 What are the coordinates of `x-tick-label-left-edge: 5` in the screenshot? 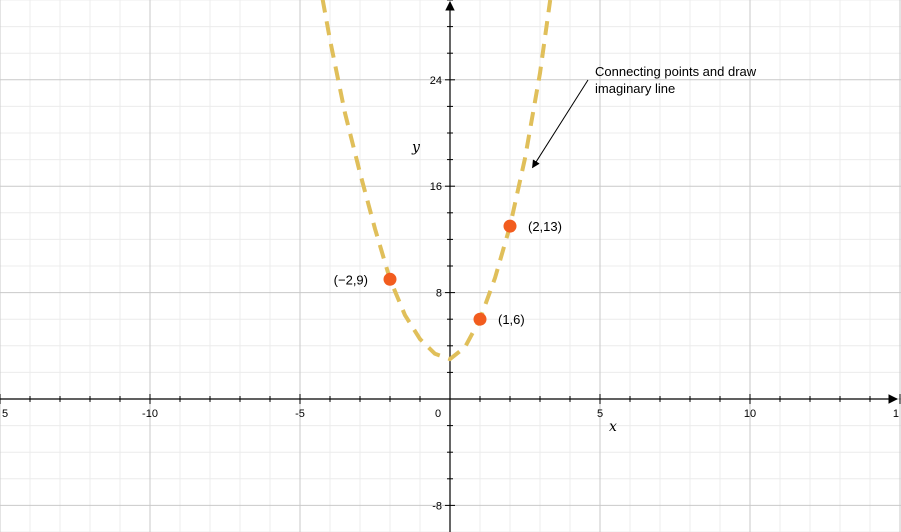 It's located at (5, 414).